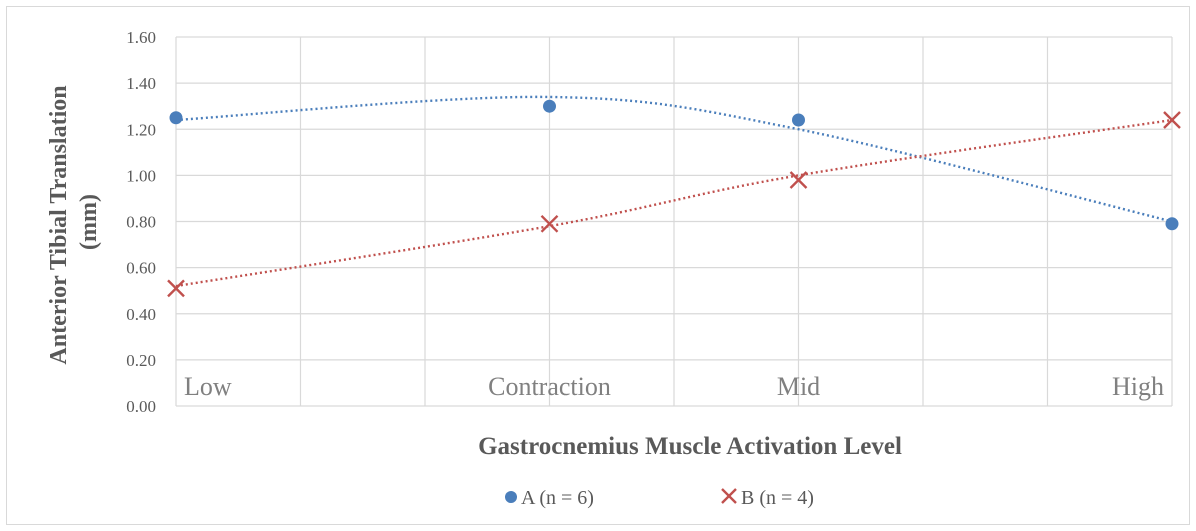 The image size is (1196, 531). I want to click on y-tick-label: 0.80, so click(141, 222).